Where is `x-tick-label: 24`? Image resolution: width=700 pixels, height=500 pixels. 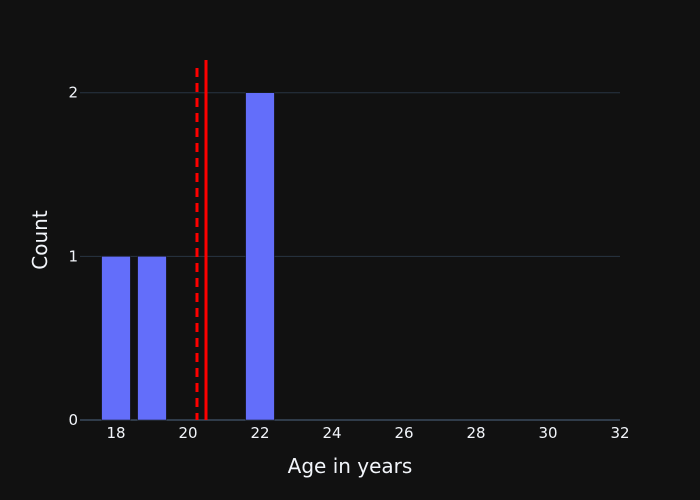
x-tick-label: 24 is located at coordinates (331, 433).